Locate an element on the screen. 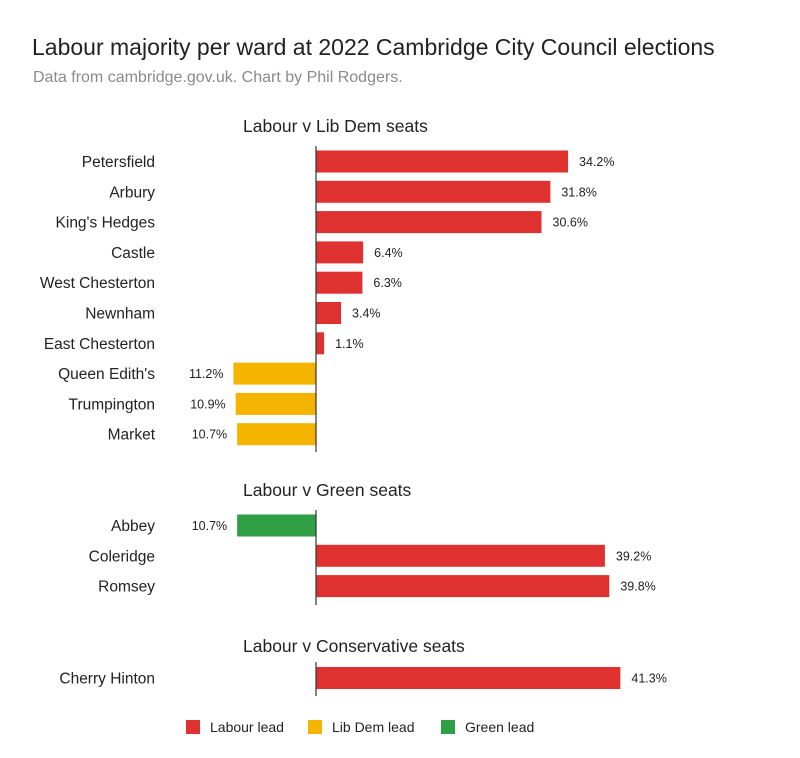 This screenshot has height=758, width=800. legend-label: Labour lead is located at coordinates (247, 727).